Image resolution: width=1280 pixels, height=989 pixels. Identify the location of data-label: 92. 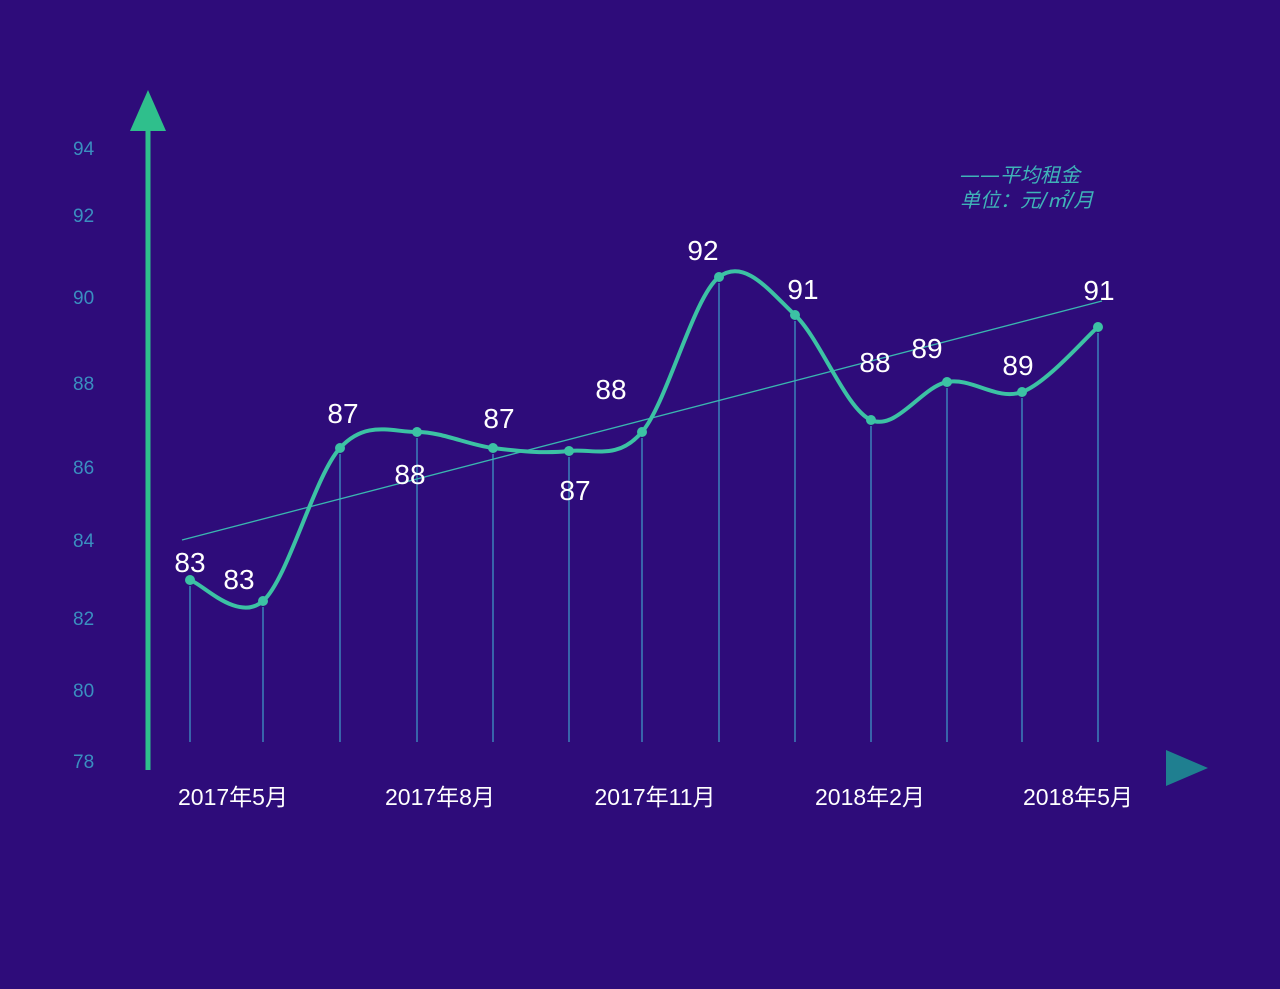
(702, 250).